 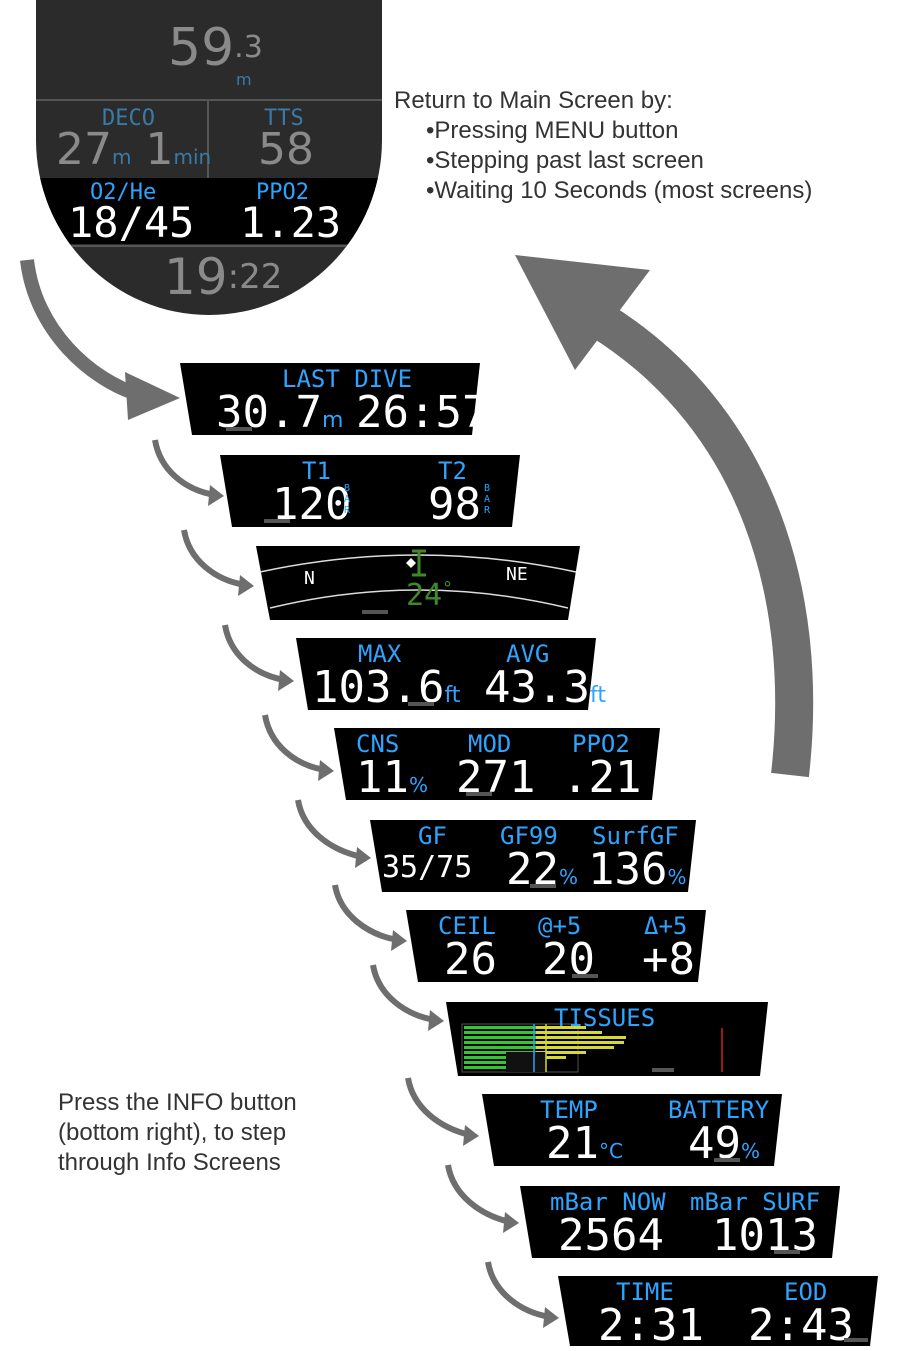 I want to click on eod-value: 2:43, so click(x=801, y=1325).